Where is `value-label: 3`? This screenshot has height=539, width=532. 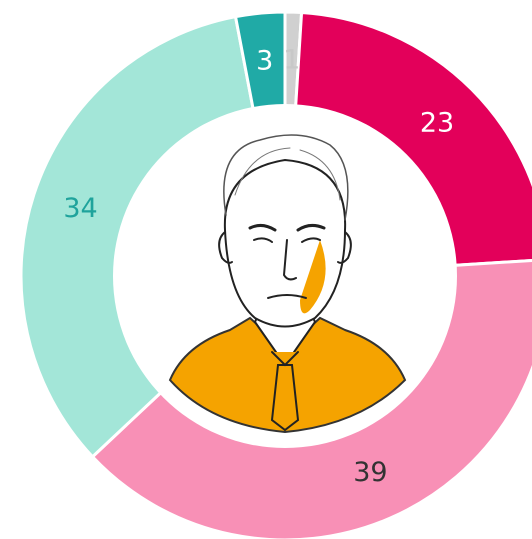 value-label: 3 is located at coordinates (264, 60).